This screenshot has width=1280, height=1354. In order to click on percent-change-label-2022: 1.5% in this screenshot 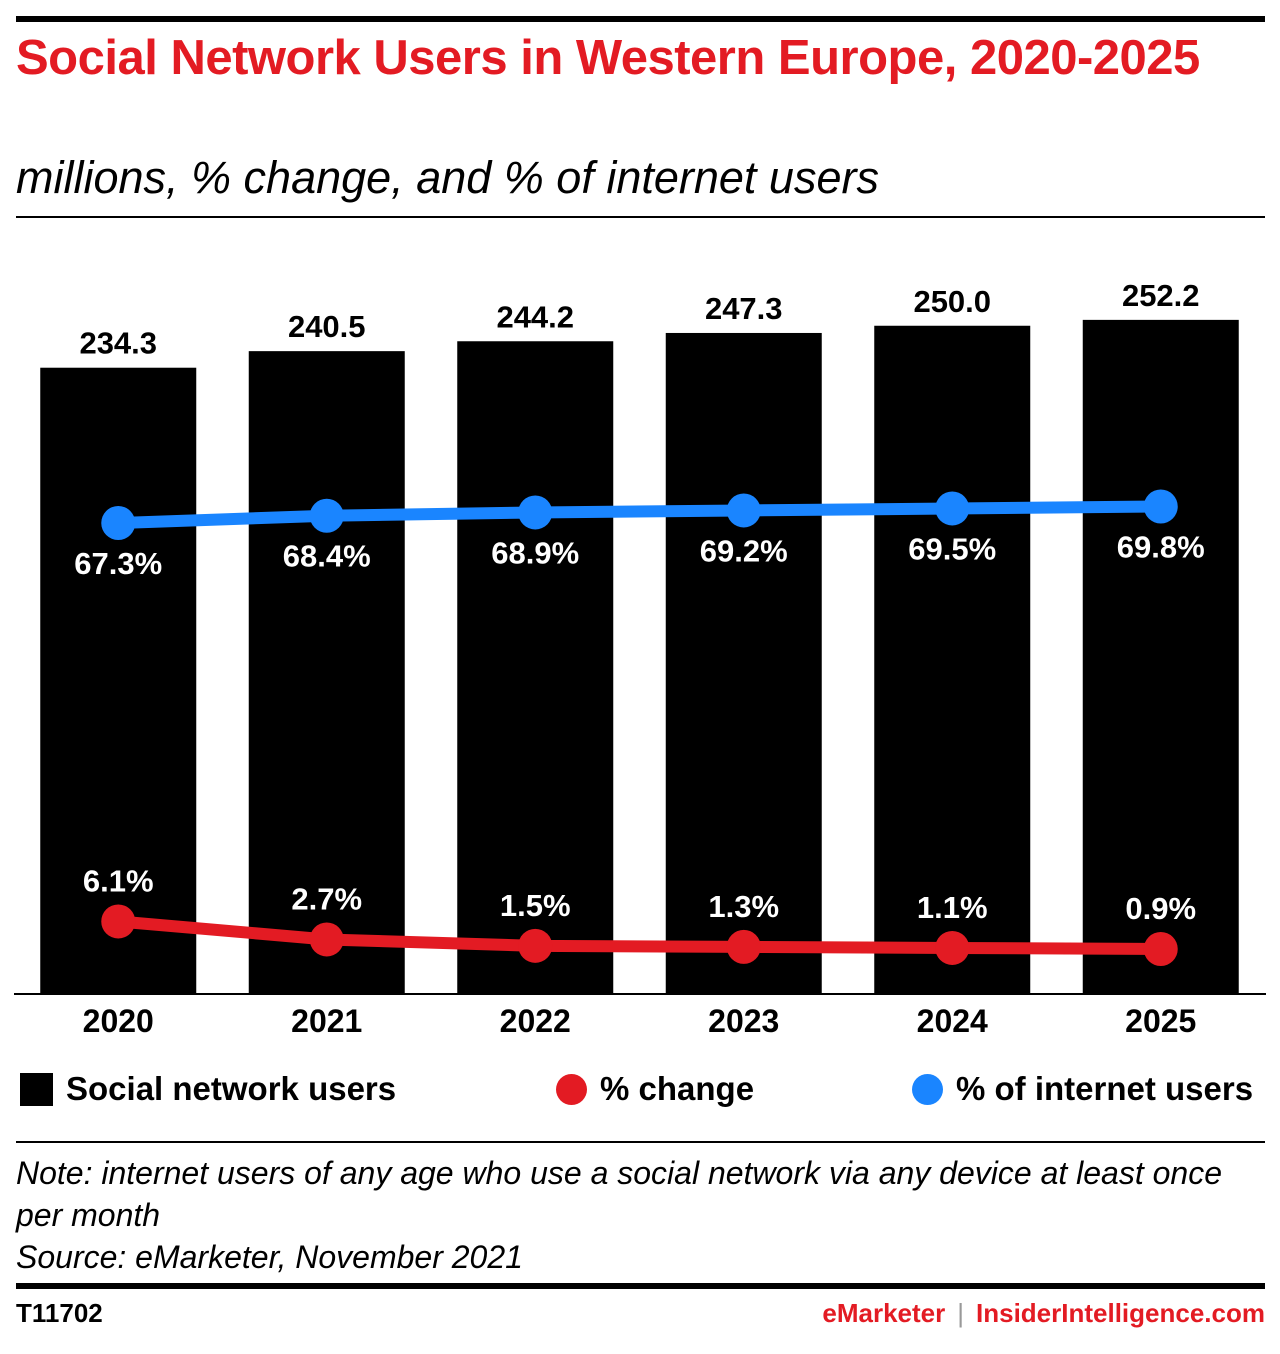, I will do `click(535, 905)`.